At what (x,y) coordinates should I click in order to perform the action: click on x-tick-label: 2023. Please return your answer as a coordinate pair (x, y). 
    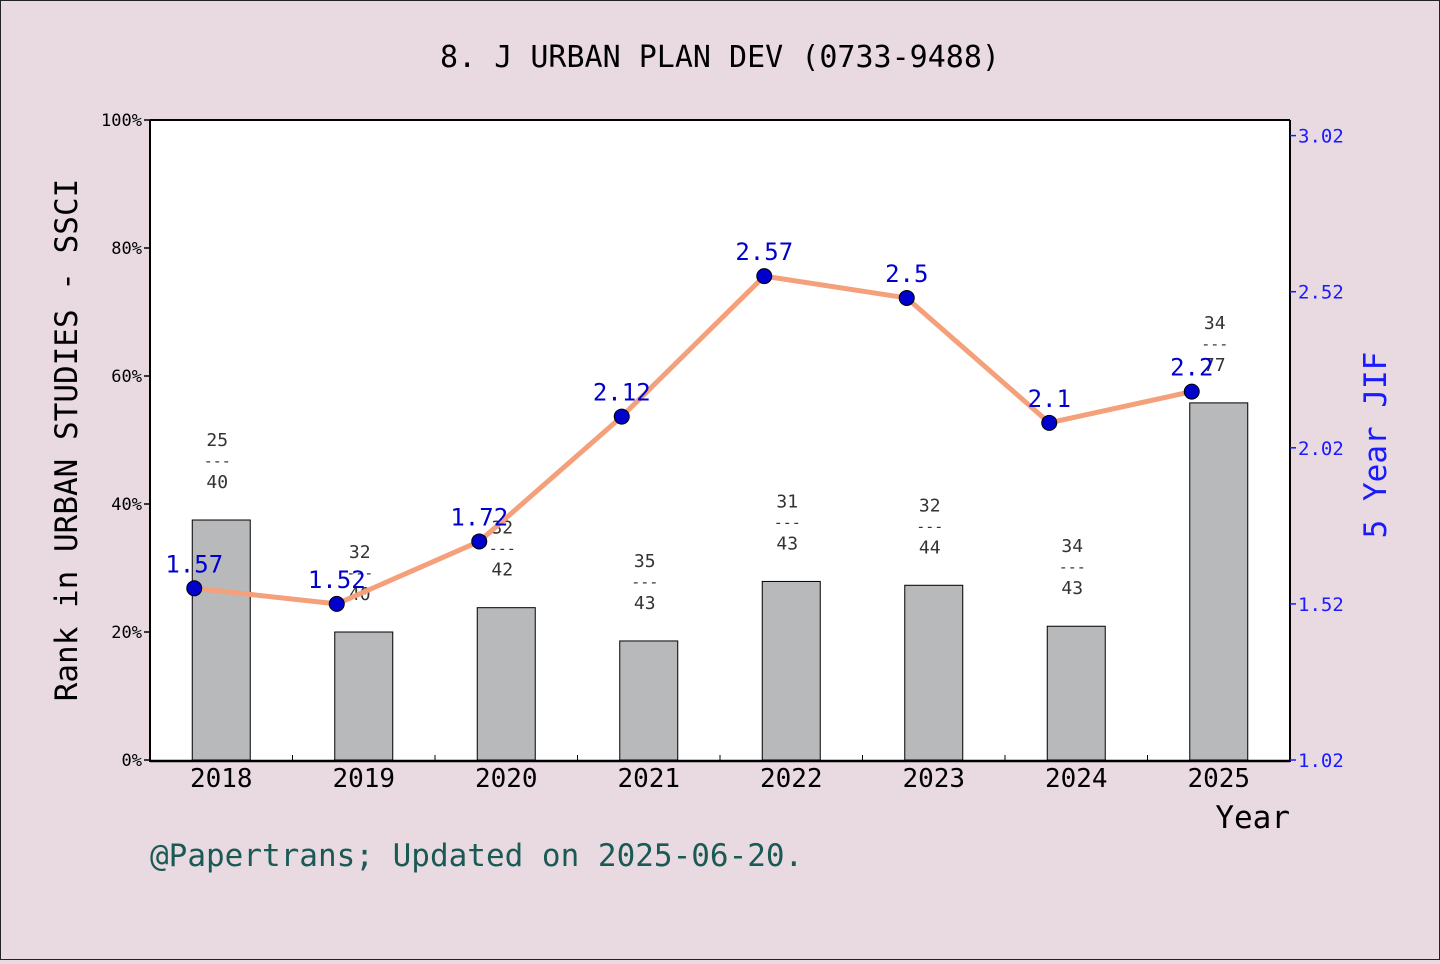
    Looking at the image, I should click on (933, 779).